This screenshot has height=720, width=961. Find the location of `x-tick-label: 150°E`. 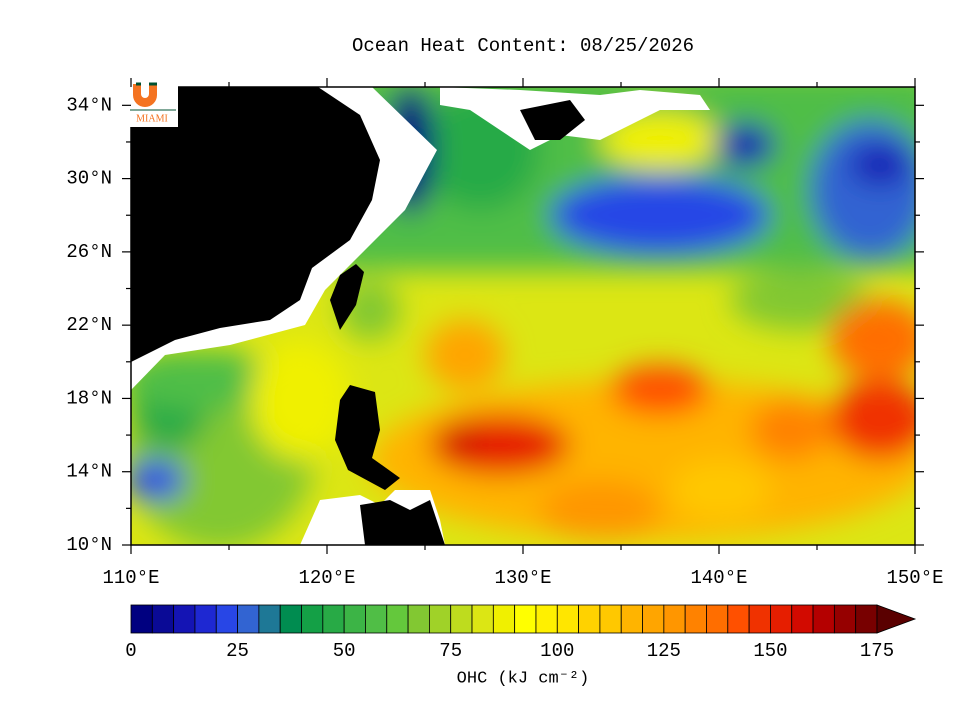

x-tick-label: 150°E is located at coordinates (914, 578).